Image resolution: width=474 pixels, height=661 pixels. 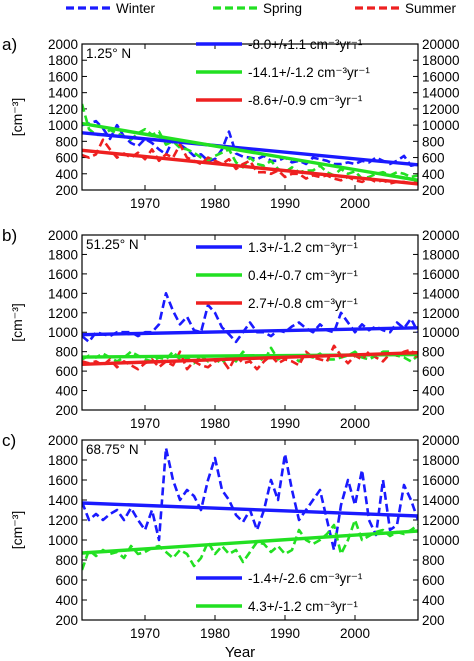 What do you see at coordinates (303, 606) in the screenshot?
I see `trend-legend-label-spring: 4.3+/-1.2 cm⁻³yr⁻¹` at bounding box center [303, 606].